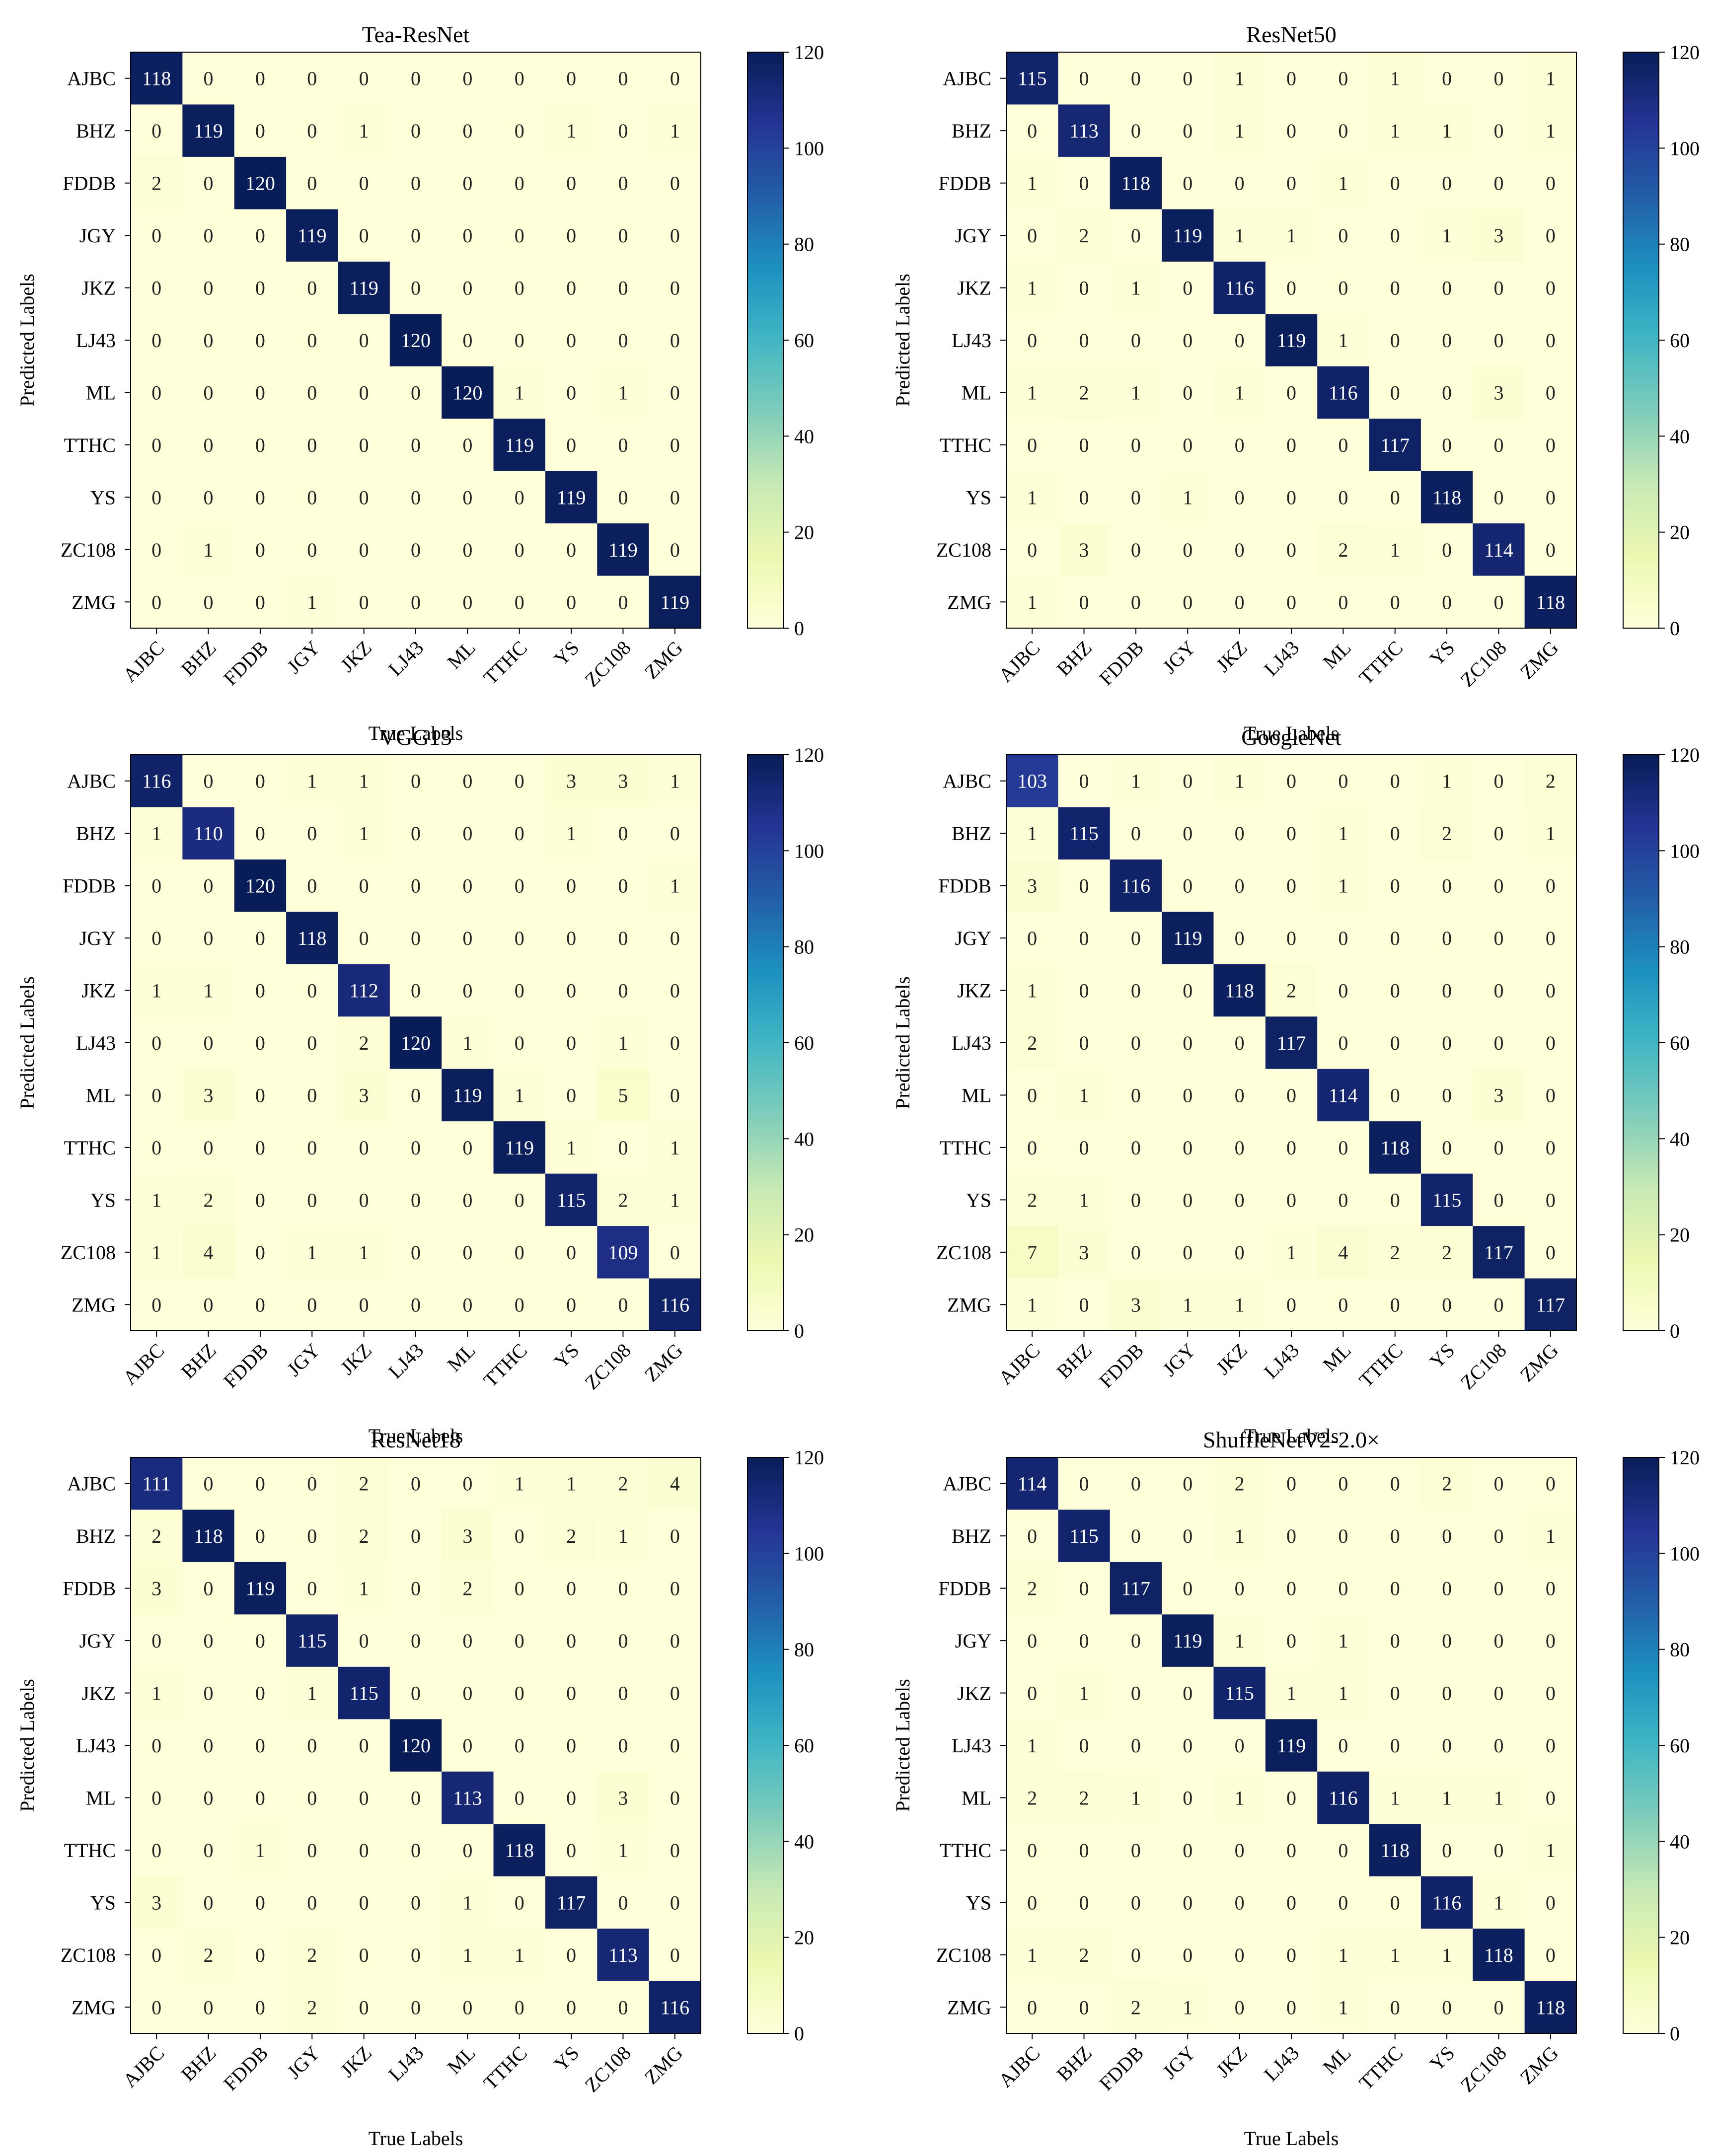 This screenshot has height=2156, width=1715. Describe the element at coordinates (1551, 2007) in the screenshot. I see `cell-value-label: 118` at that location.